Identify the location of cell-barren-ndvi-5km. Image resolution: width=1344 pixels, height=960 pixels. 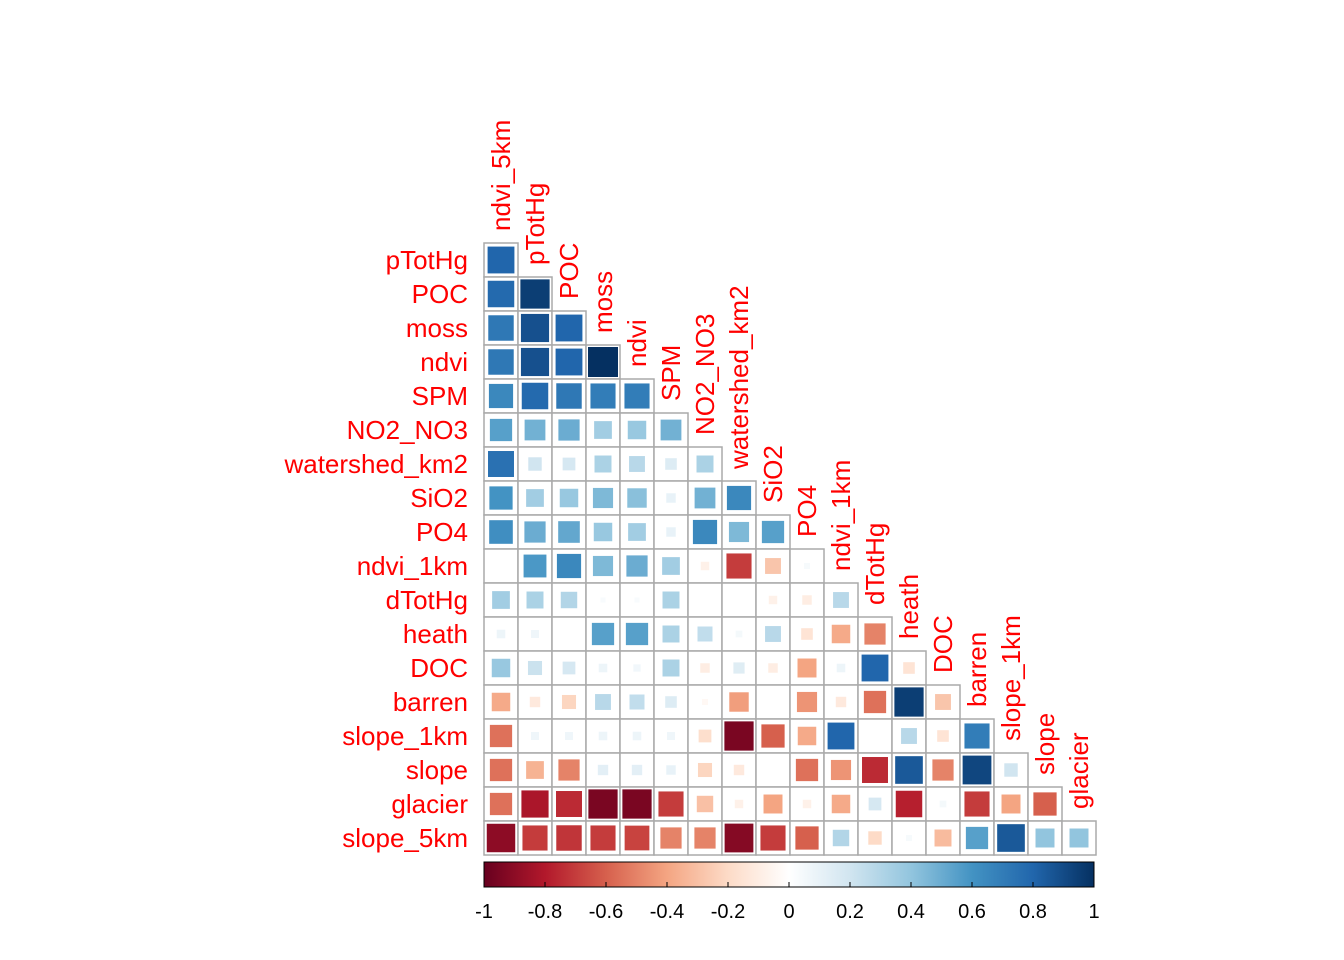
(501, 702).